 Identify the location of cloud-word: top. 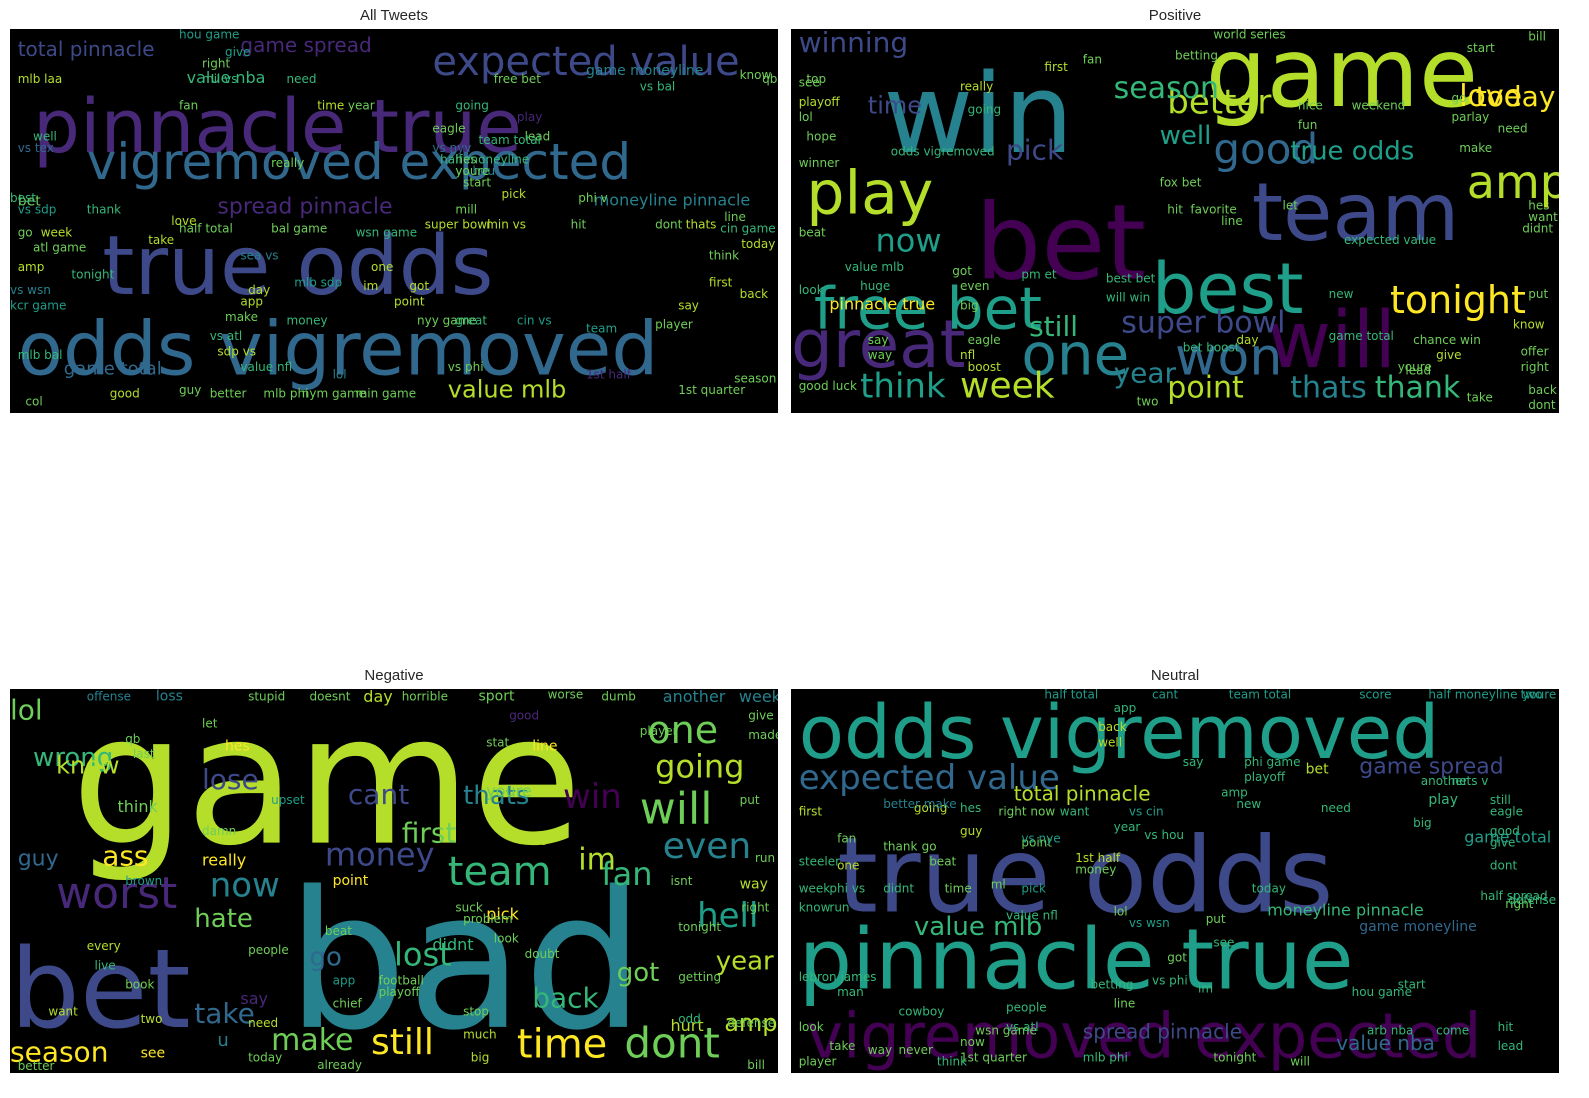
(816, 79).